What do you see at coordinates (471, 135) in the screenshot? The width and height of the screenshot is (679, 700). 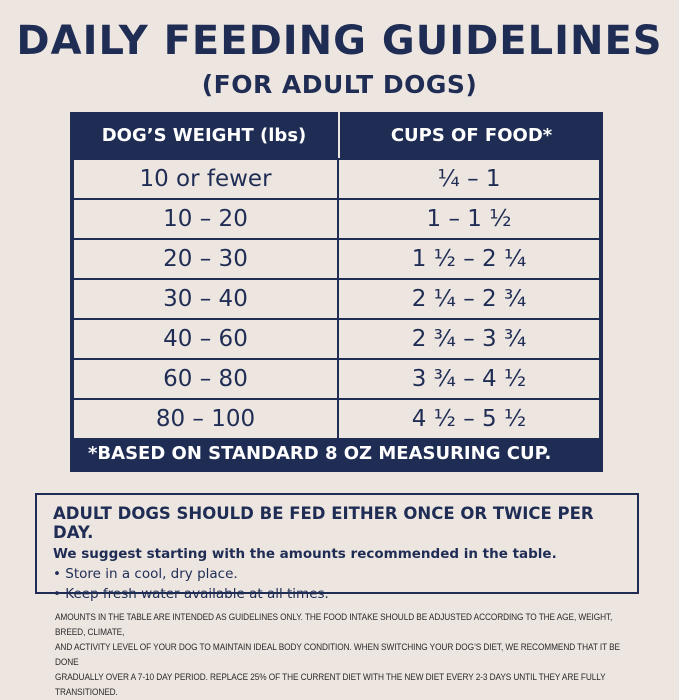 I see `header-cups: CUPS OF FOOD*` at bounding box center [471, 135].